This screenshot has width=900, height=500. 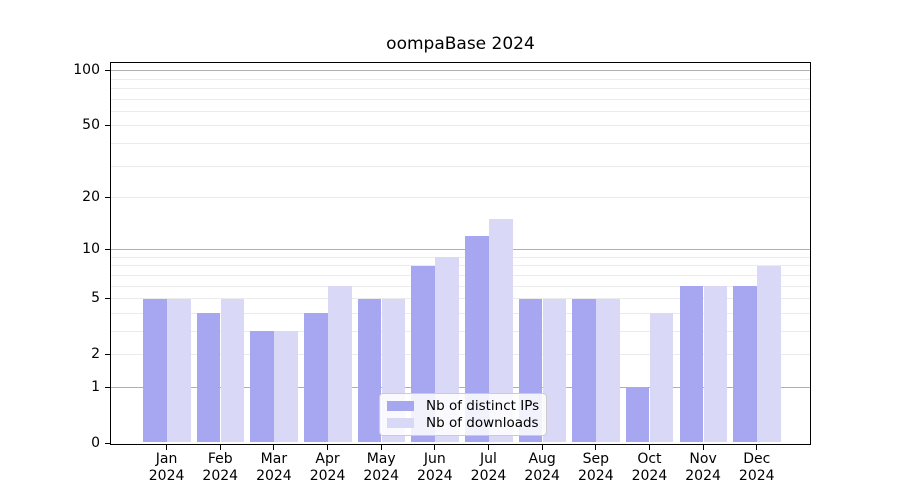 I want to click on y-tick-label: 50, so click(x=91, y=125).